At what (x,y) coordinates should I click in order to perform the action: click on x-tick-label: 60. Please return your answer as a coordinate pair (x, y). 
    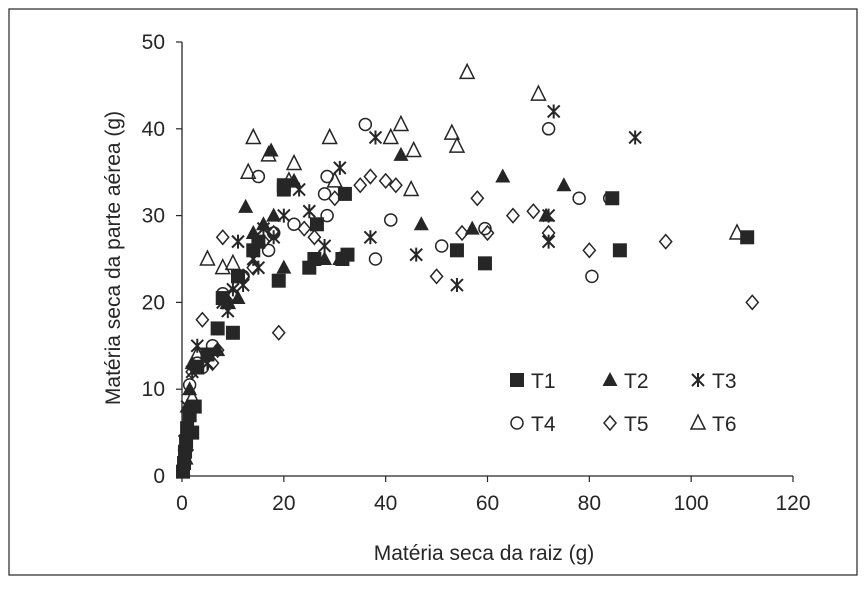
    Looking at the image, I should click on (487, 503).